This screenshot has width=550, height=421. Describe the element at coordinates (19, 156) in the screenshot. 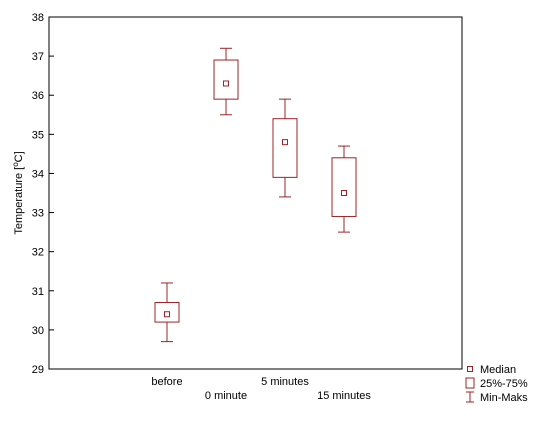

I see `y-axis-label-tail: C]` at that location.